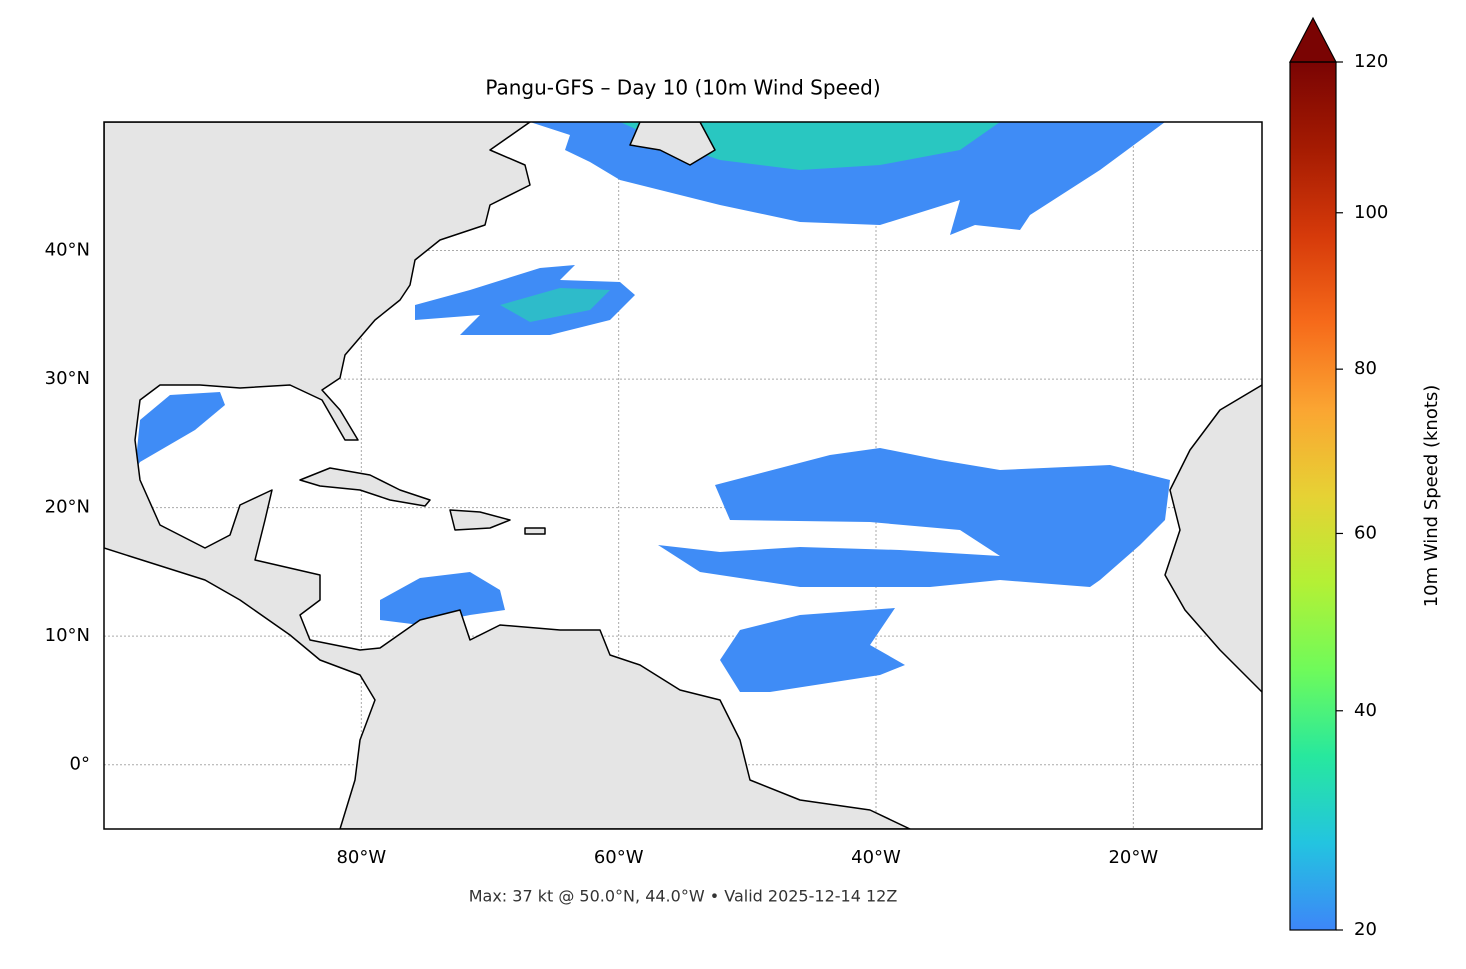  Describe the element at coordinates (365, 487) in the screenshot. I see `cuba` at that location.